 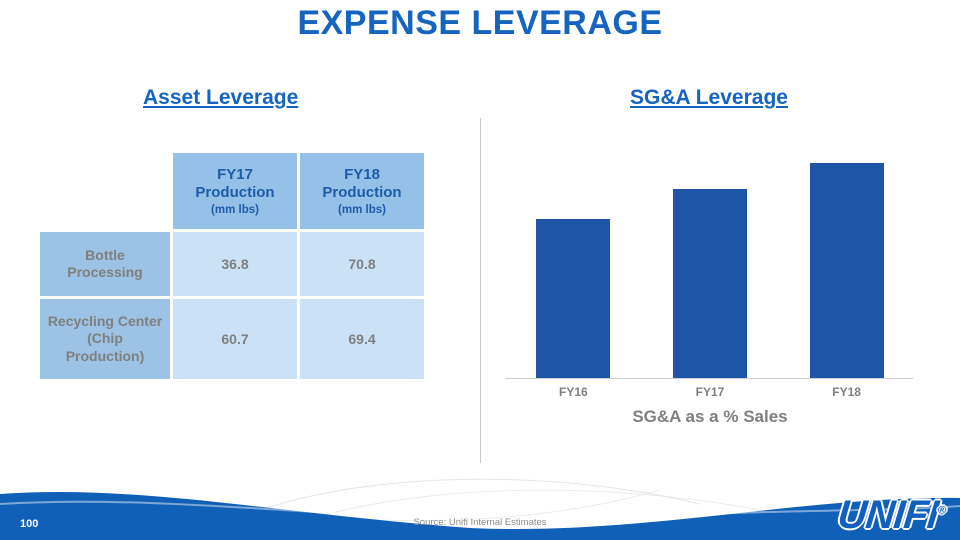 What do you see at coordinates (105, 191) in the screenshot?
I see `table-corner-cell` at bounding box center [105, 191].